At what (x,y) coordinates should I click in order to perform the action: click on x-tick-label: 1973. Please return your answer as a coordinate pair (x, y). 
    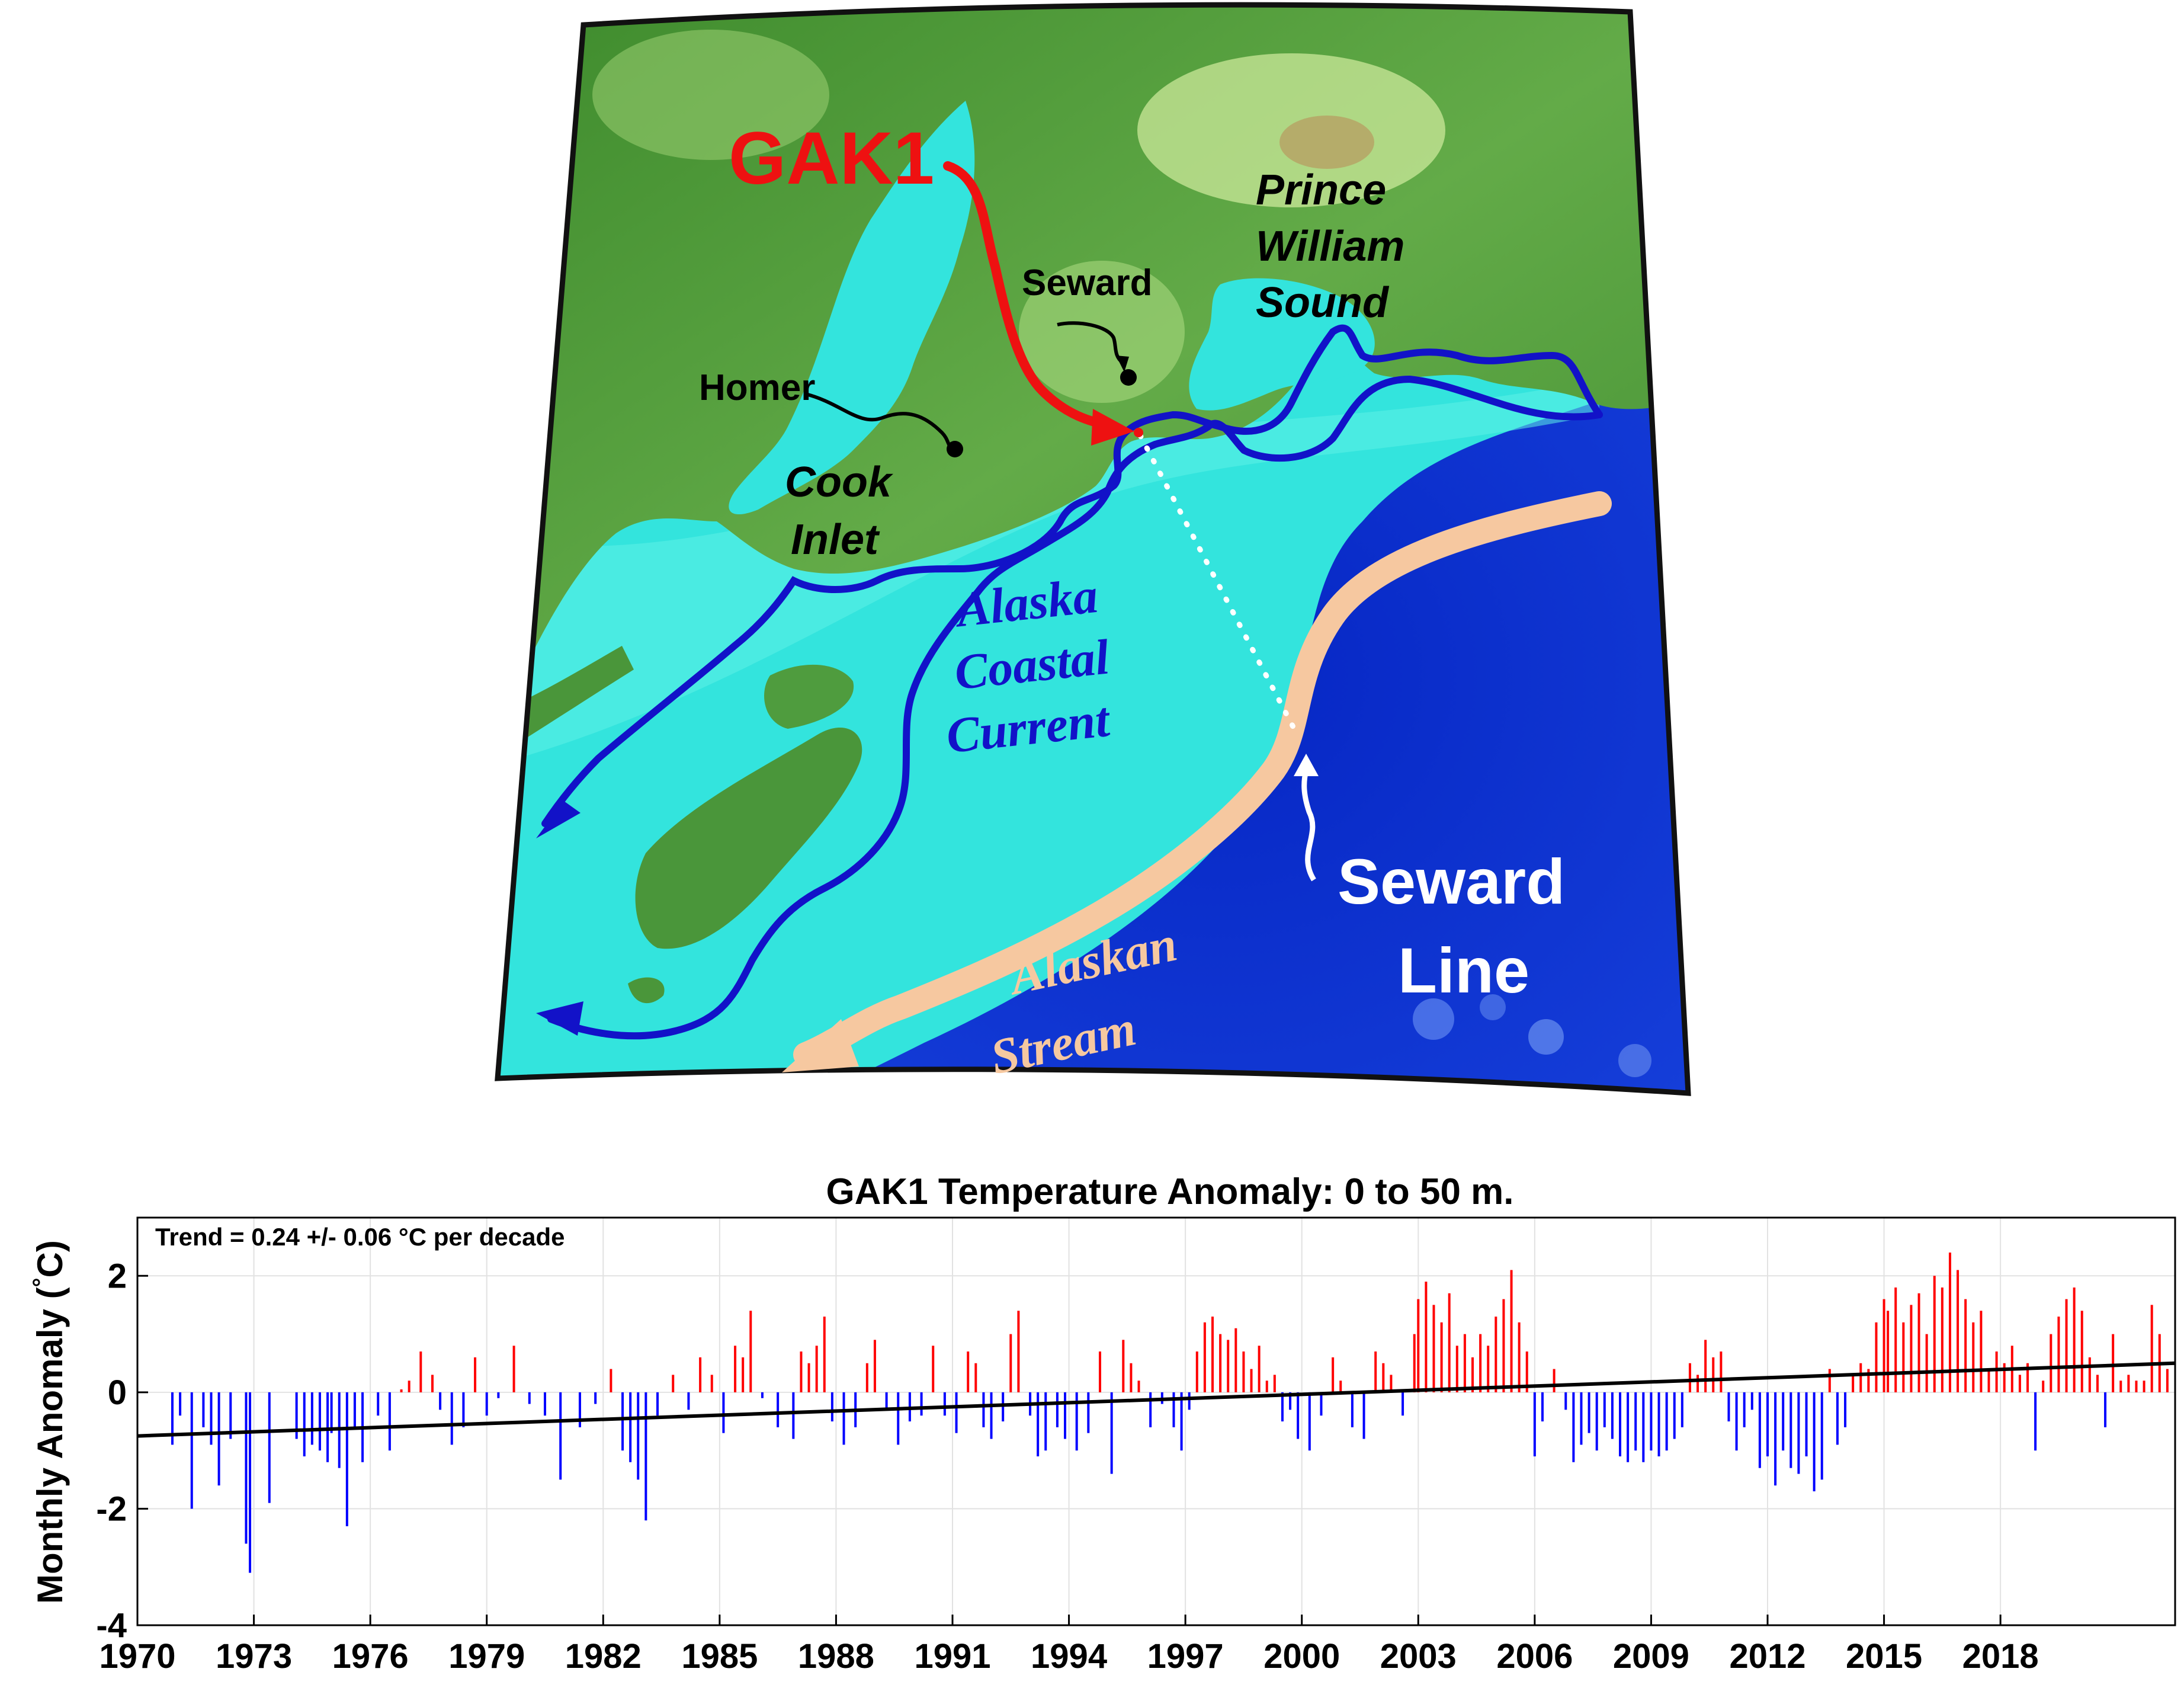
    Looking at the image, I should click on (254, 1657).